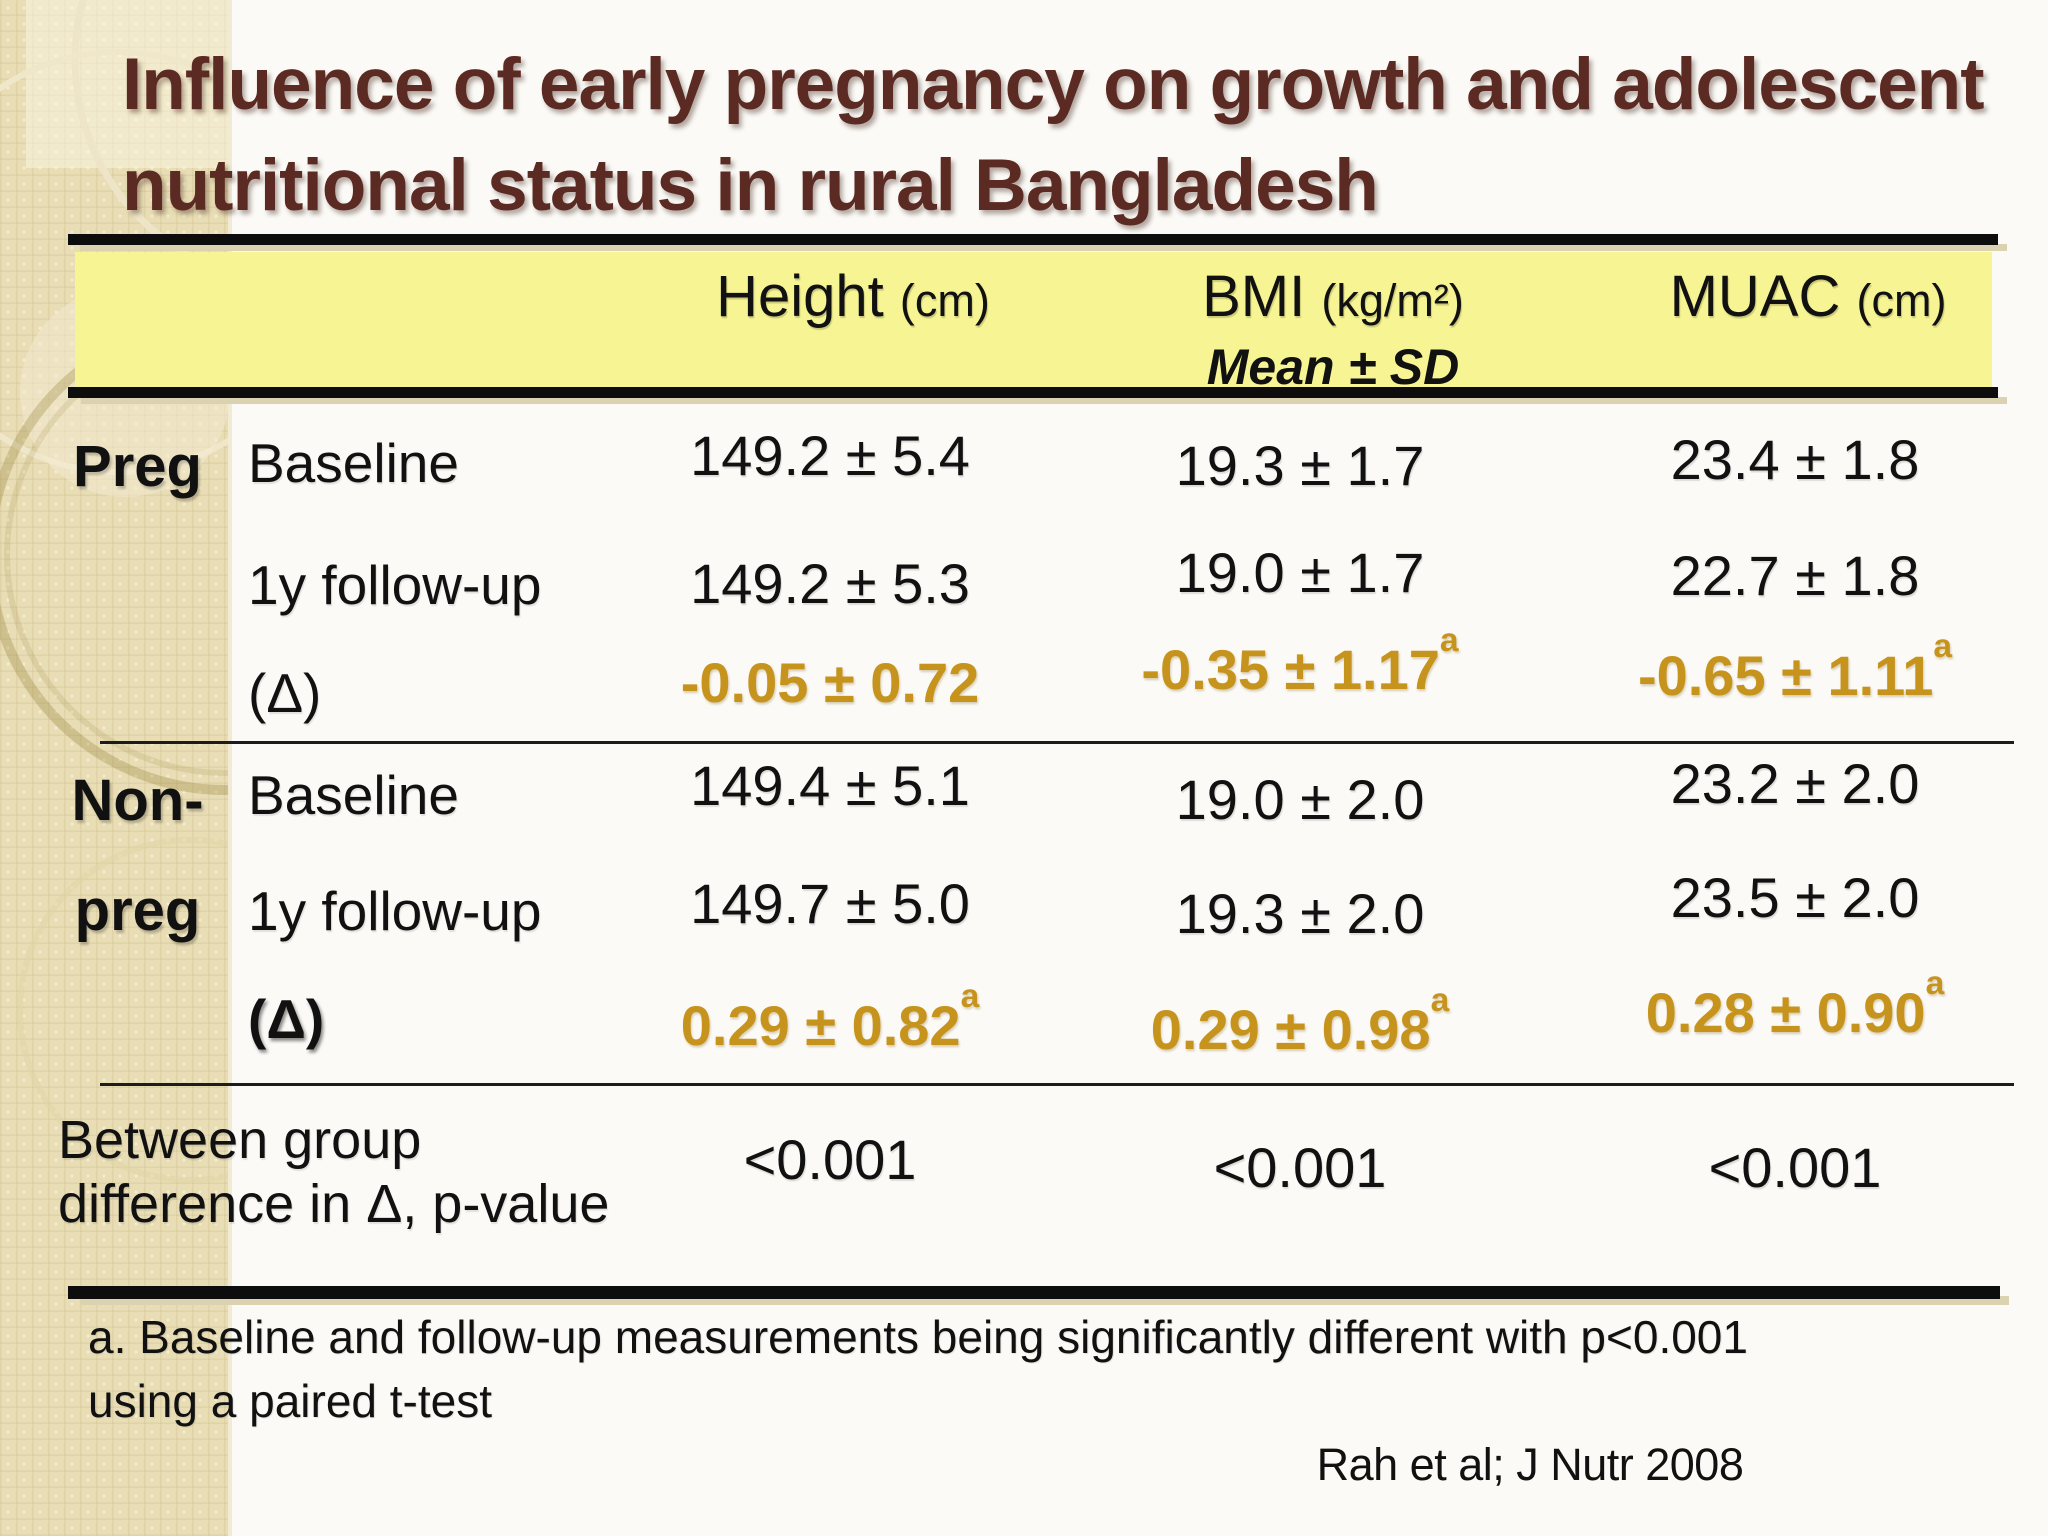 The width and height of the screenshot is (2048, 1536). Describe the element at coordinates (1300, 572) in the screenshot. I see `table-cell-preg-followup-bmi: 19.0 ± 1.7` at that location.